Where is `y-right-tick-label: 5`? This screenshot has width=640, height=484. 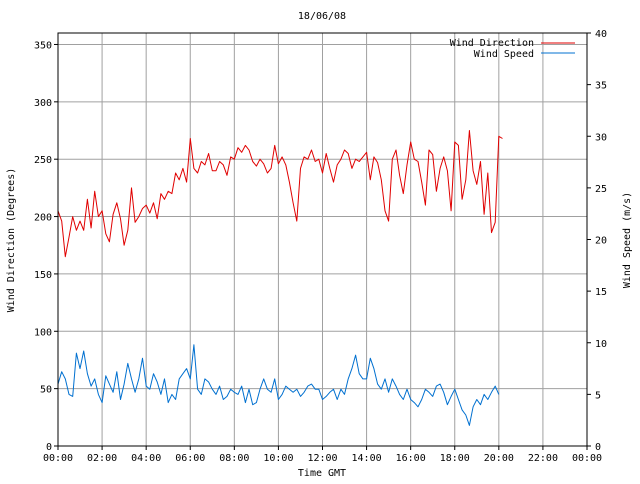
y-right-tick-label: 5 is located at coordinates (598, 395).